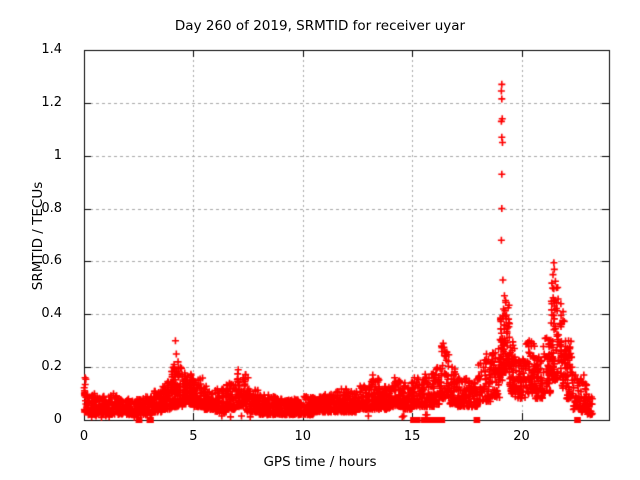 The image size is (640, 480). Describe the element at coordinates (84, 436) in the screenshot. I see `x-tick-label: 0` at that location.